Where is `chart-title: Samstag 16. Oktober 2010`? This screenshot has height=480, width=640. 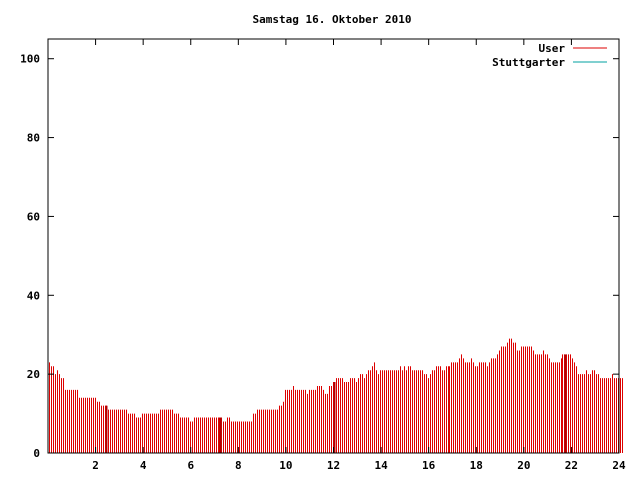
chart-title: Samstag 16. Oktober 2010 is located at coordinates (332, 19).